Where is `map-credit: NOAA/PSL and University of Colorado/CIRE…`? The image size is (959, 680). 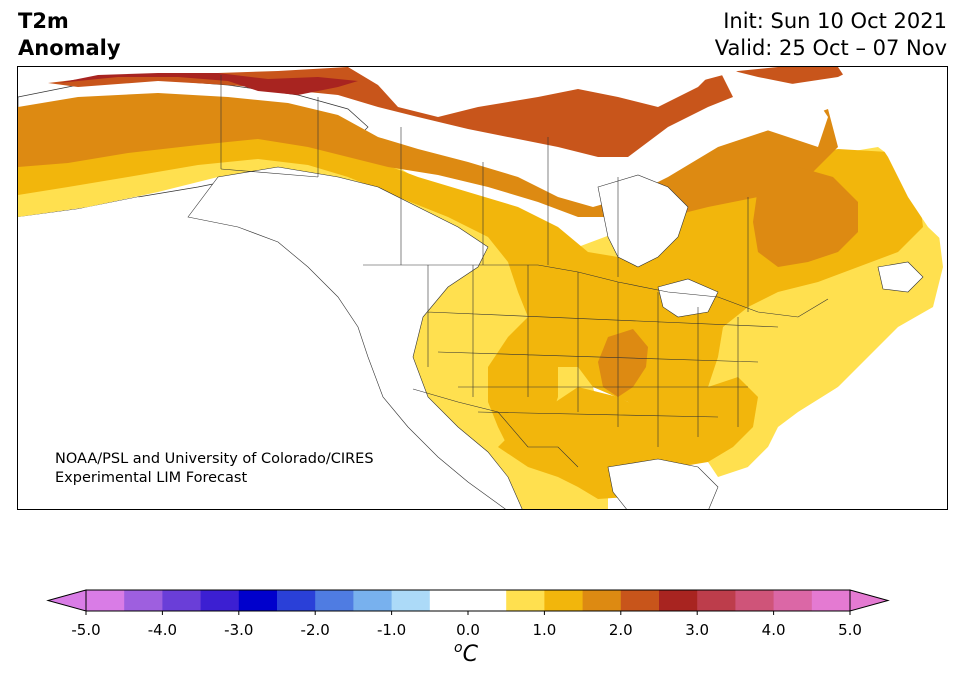 map-credit: NOAA/PSL and University of Colorado/CIRE… is located at coordinates (214, 469).